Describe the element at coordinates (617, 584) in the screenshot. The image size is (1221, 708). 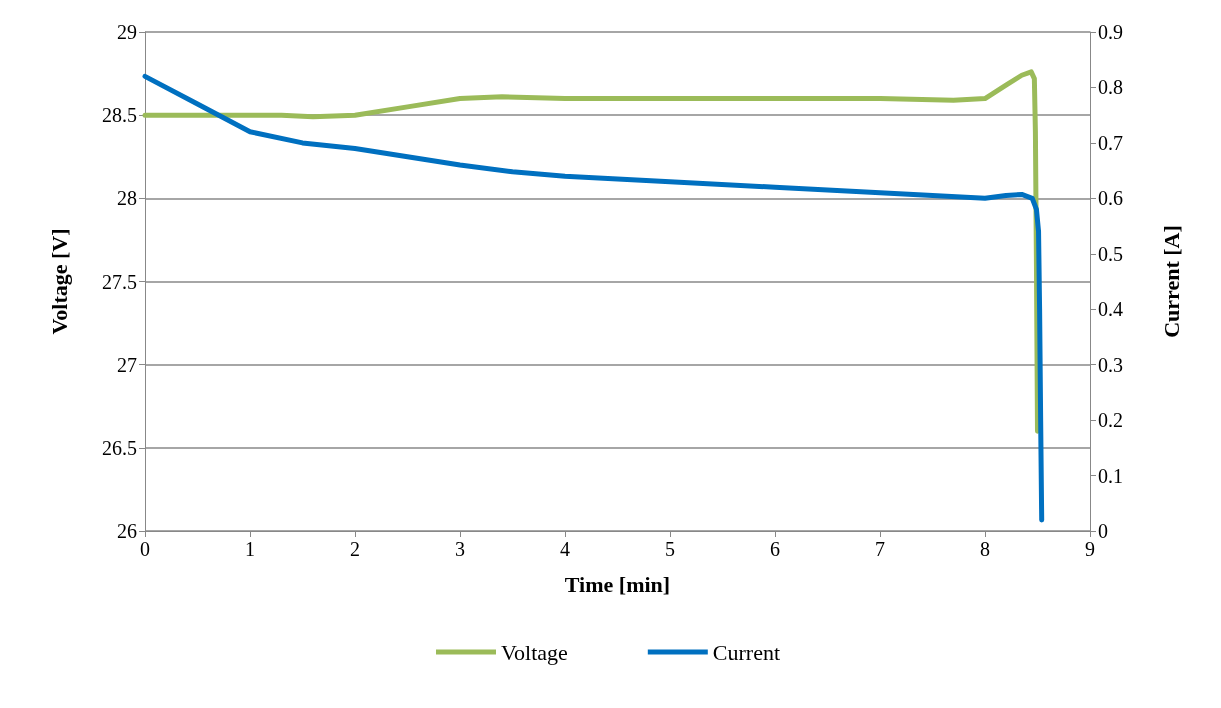
I see `x-axis-title: Time [min]` at that location.